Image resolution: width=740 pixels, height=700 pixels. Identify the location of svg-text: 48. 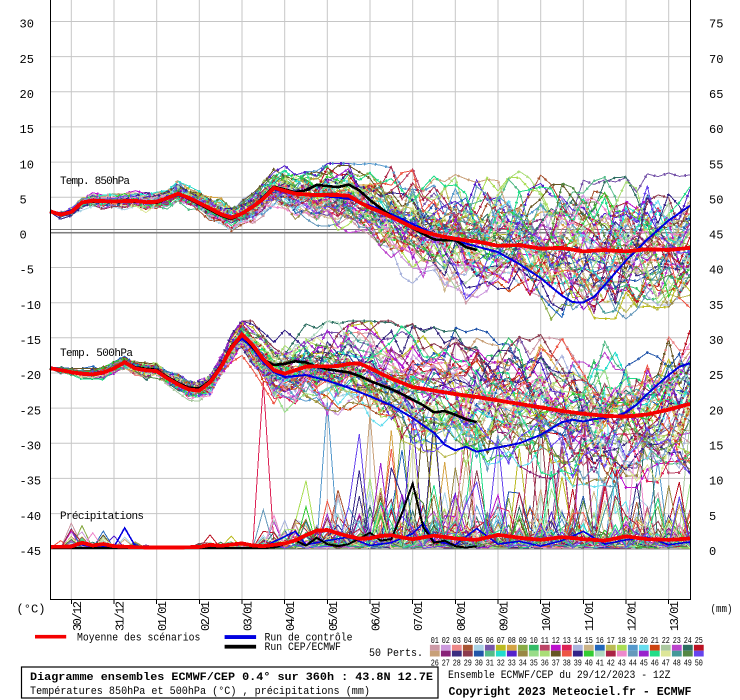
(677, 664).